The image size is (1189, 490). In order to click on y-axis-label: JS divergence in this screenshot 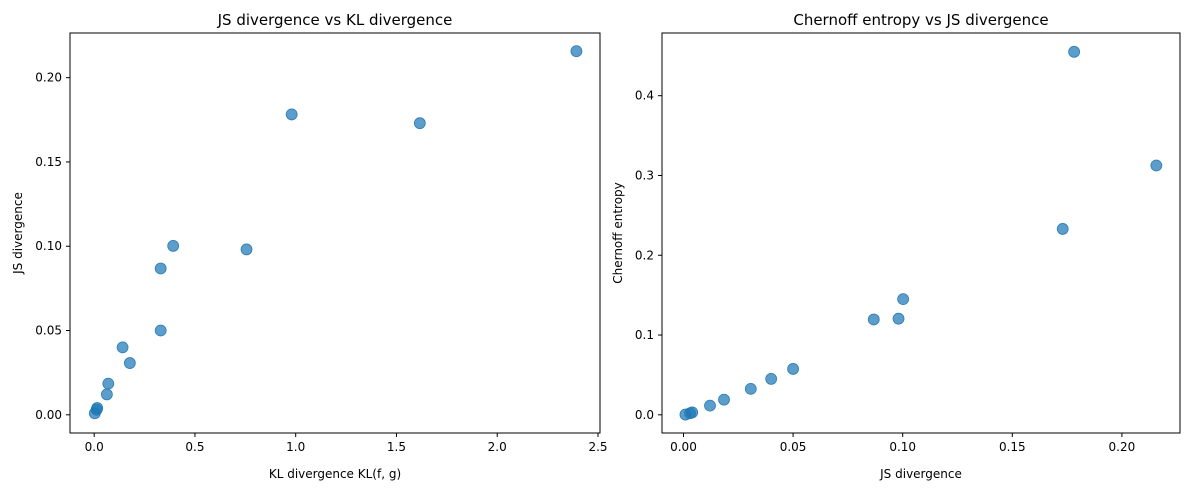, I will do `click(18, 233)`.